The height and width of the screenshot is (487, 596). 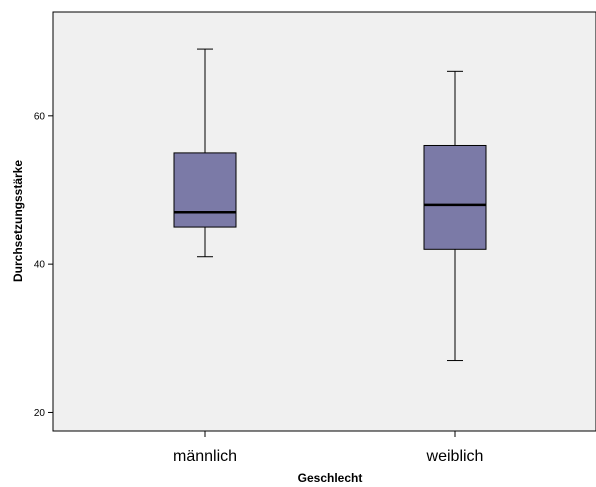 I want to click on y-tick-label: 40, so click(x=40, y=265).